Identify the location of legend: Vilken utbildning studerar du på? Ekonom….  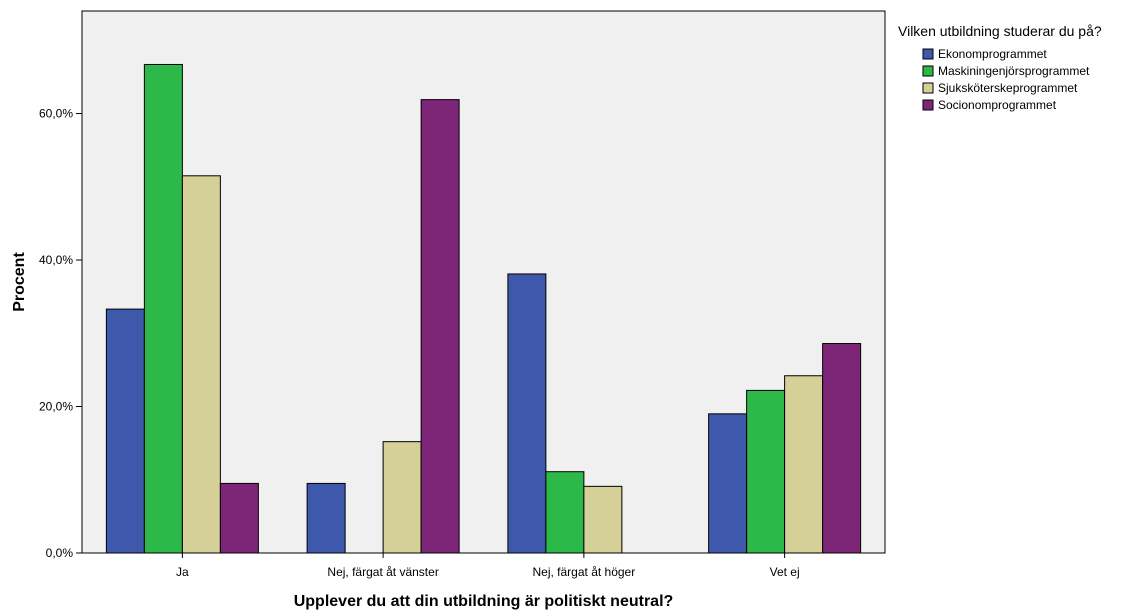
(1000, 67).